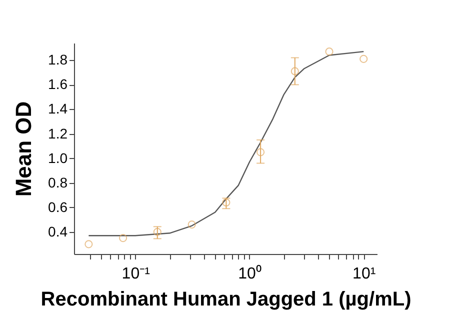  What do you see at coordinates (58, 206) in the screenshot?
I see `y-tick-label: 0.6` at bounding box center [58, 206].